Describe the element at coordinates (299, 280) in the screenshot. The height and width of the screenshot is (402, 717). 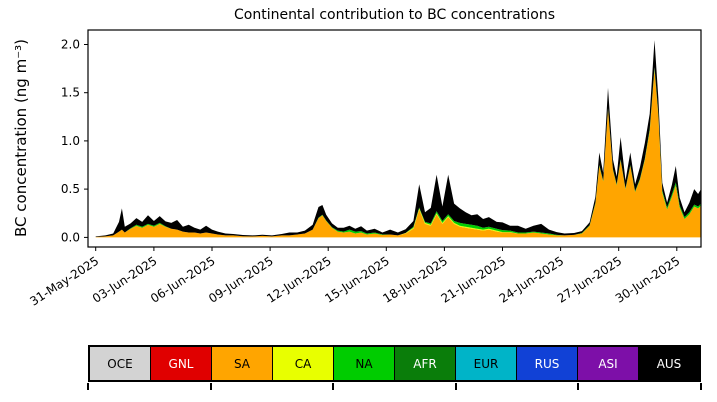
I see `x-tick-label: 12-Jun-2025` at that location.